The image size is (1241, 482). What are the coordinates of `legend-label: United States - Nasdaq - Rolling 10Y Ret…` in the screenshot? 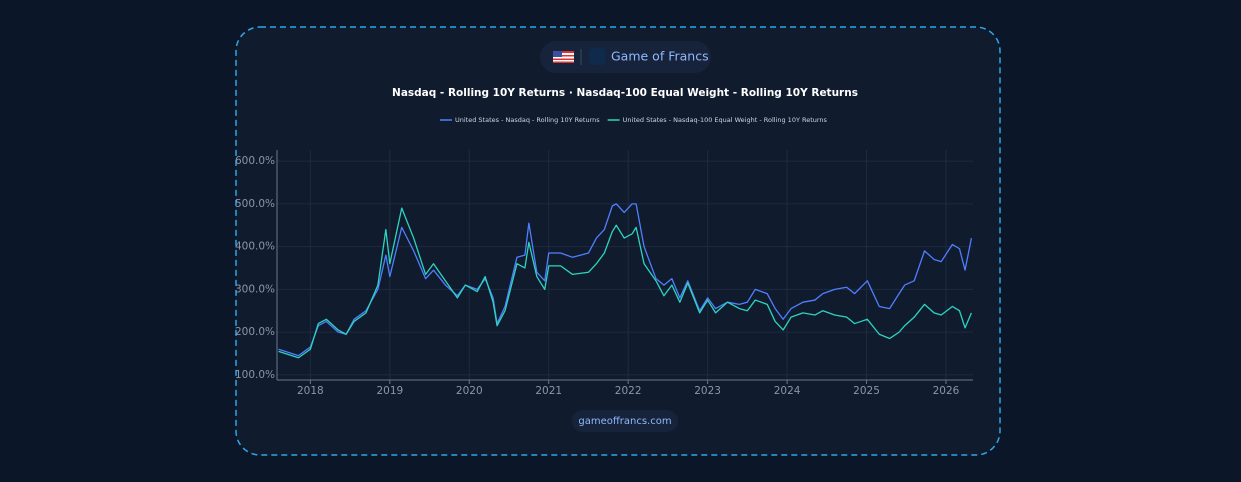 It's located at (527, 120).